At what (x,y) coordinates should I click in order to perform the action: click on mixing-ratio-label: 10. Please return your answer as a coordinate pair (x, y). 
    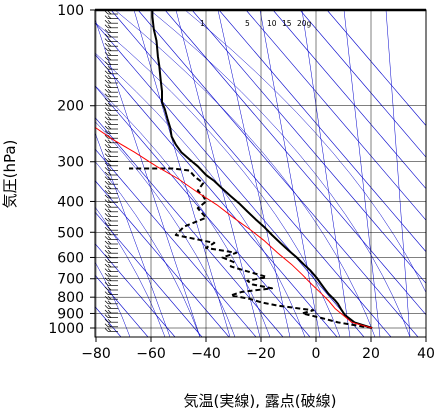
    Looking at the image, I should click on (272, 23).